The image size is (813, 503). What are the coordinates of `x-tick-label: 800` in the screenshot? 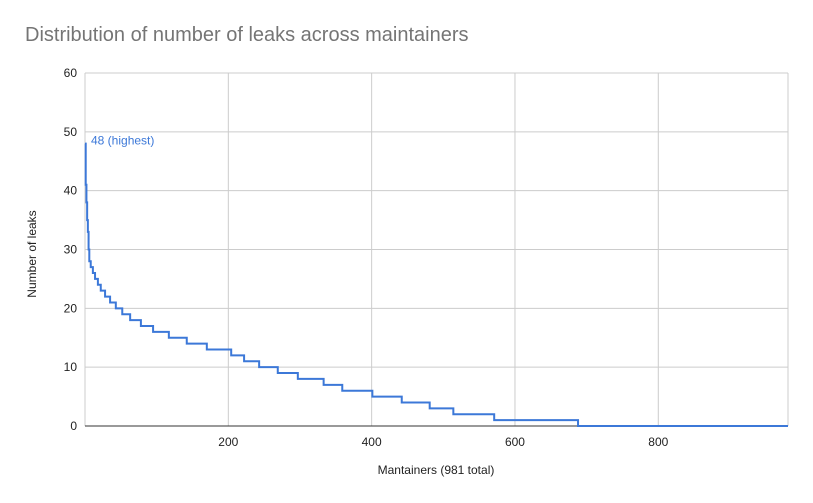 It's located at (658, 442).